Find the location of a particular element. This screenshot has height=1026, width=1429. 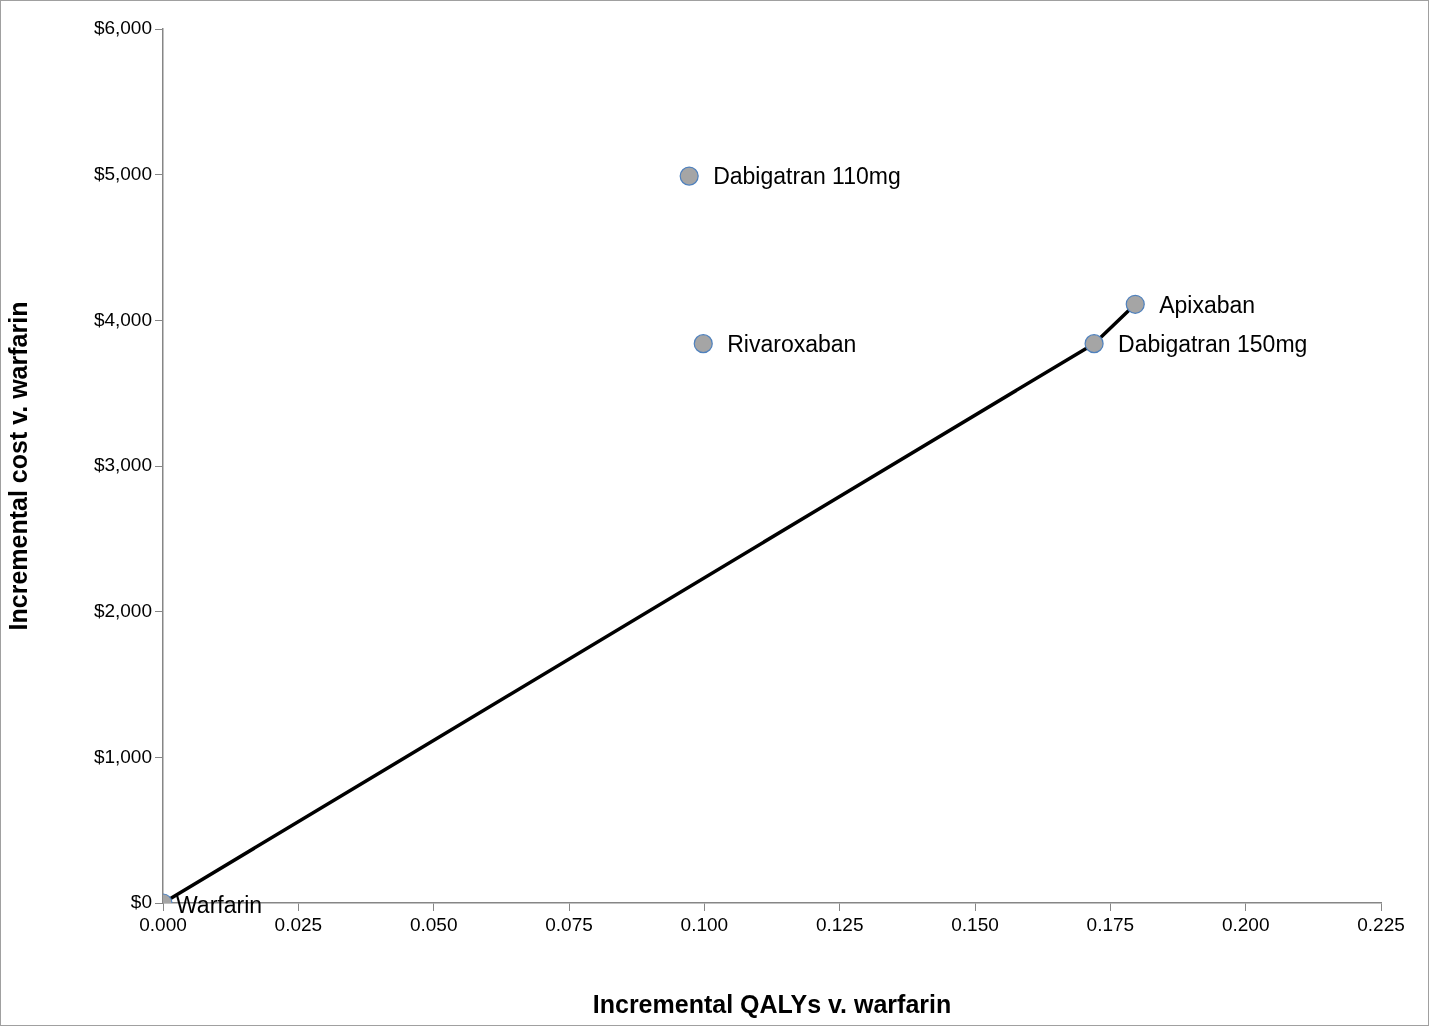

annotation: Dabigatran 110mg is located at coordinates (807, 176).